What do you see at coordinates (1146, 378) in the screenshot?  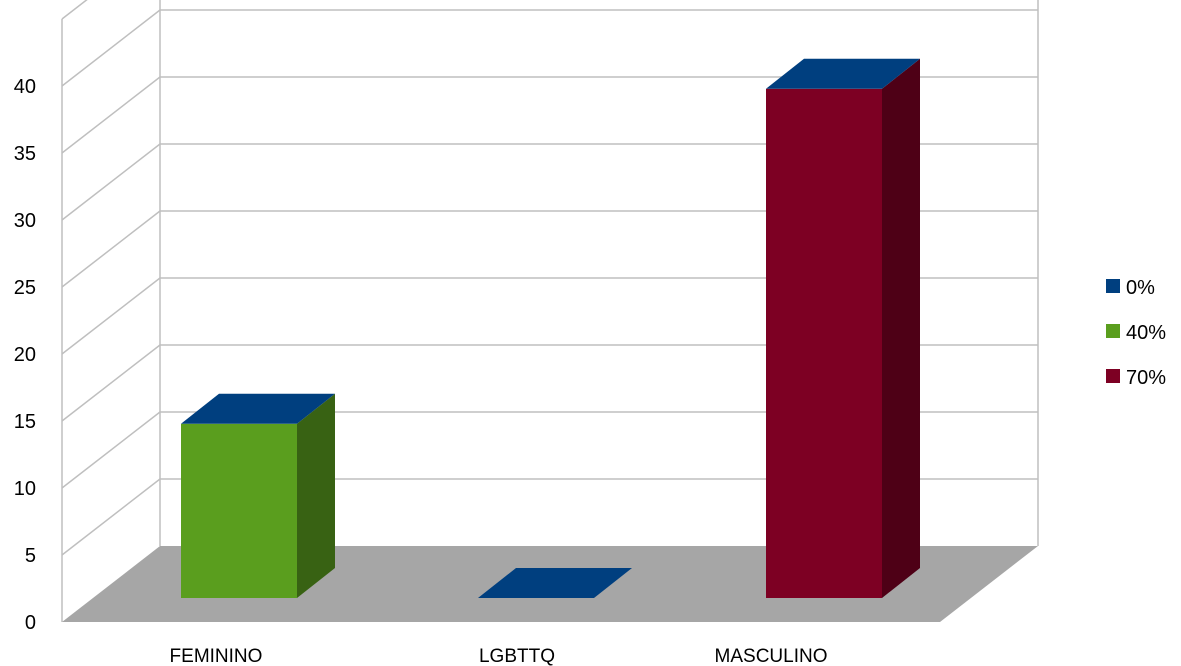 I see `legend-label: 70%` at bounding box center [1146, 378].